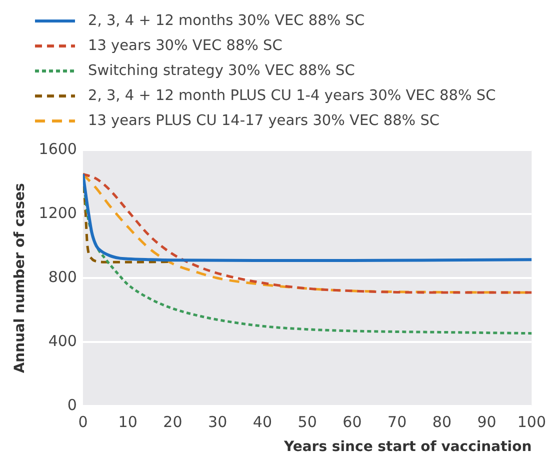  What do you see at coordinates (20, 278) in the screenshot?
I see `y-axis-title: Annual number of cases` at bounding box center [20, 278].